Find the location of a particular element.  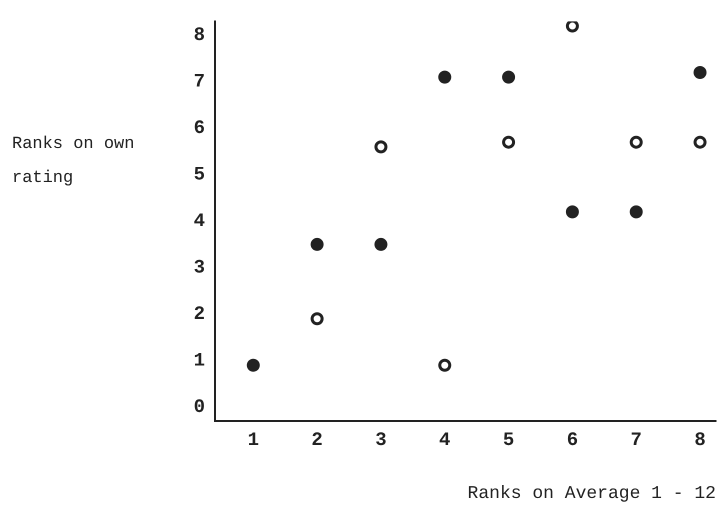

x-tick-label: 3 is located at coordinates (381, 440).